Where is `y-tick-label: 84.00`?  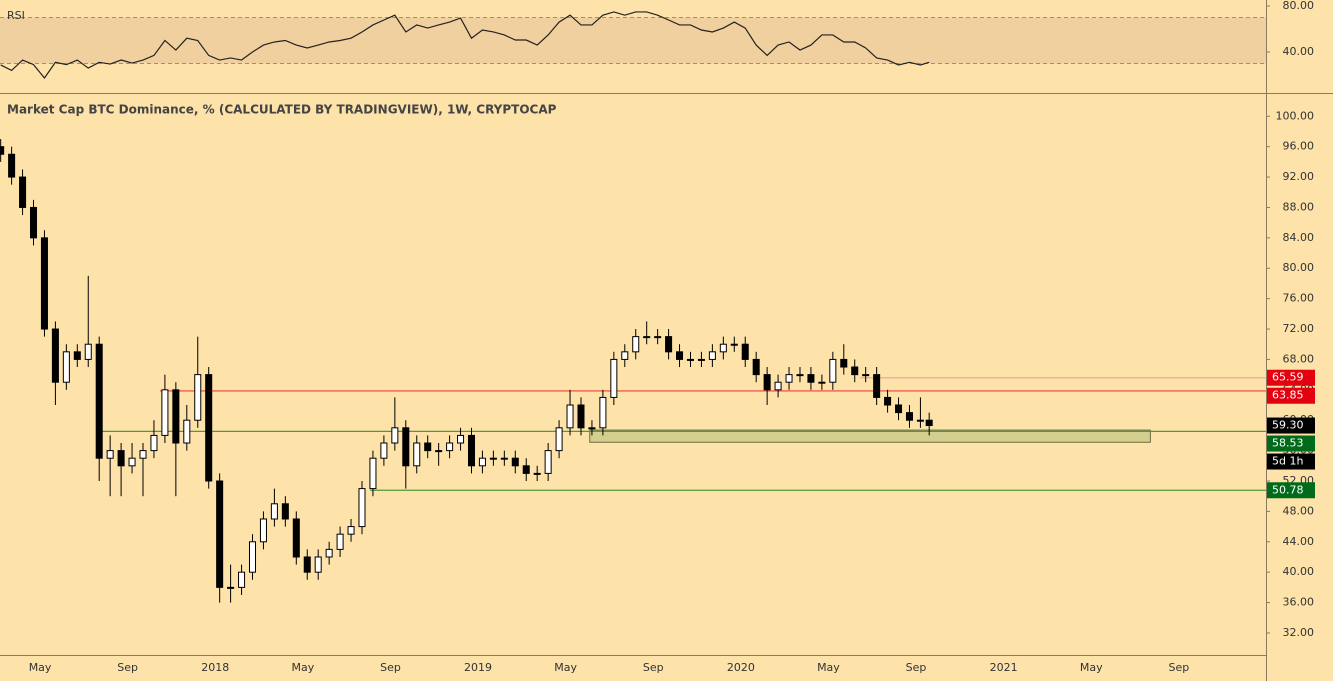 y-tick-label: 84.00 is located at coordinates (1299, 237).